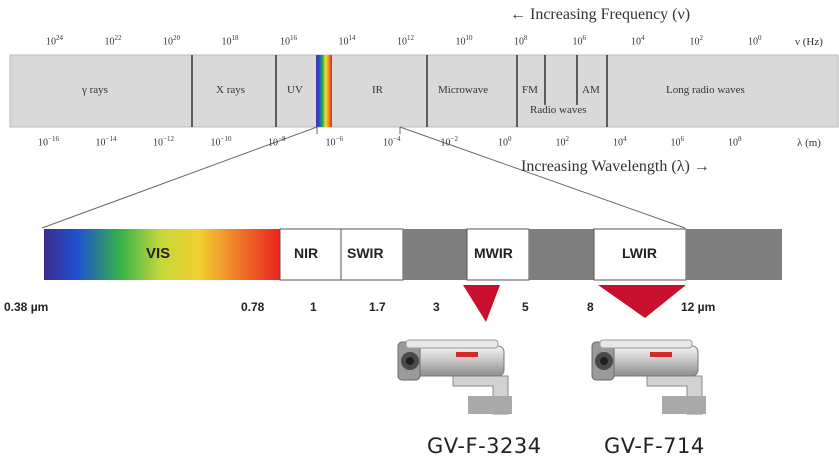 The width and height of the screenshot is (839, 472). Describe the element at coordinates (365, 253) in the screenshot. I see `band-label-swir: SWIR` at that location.